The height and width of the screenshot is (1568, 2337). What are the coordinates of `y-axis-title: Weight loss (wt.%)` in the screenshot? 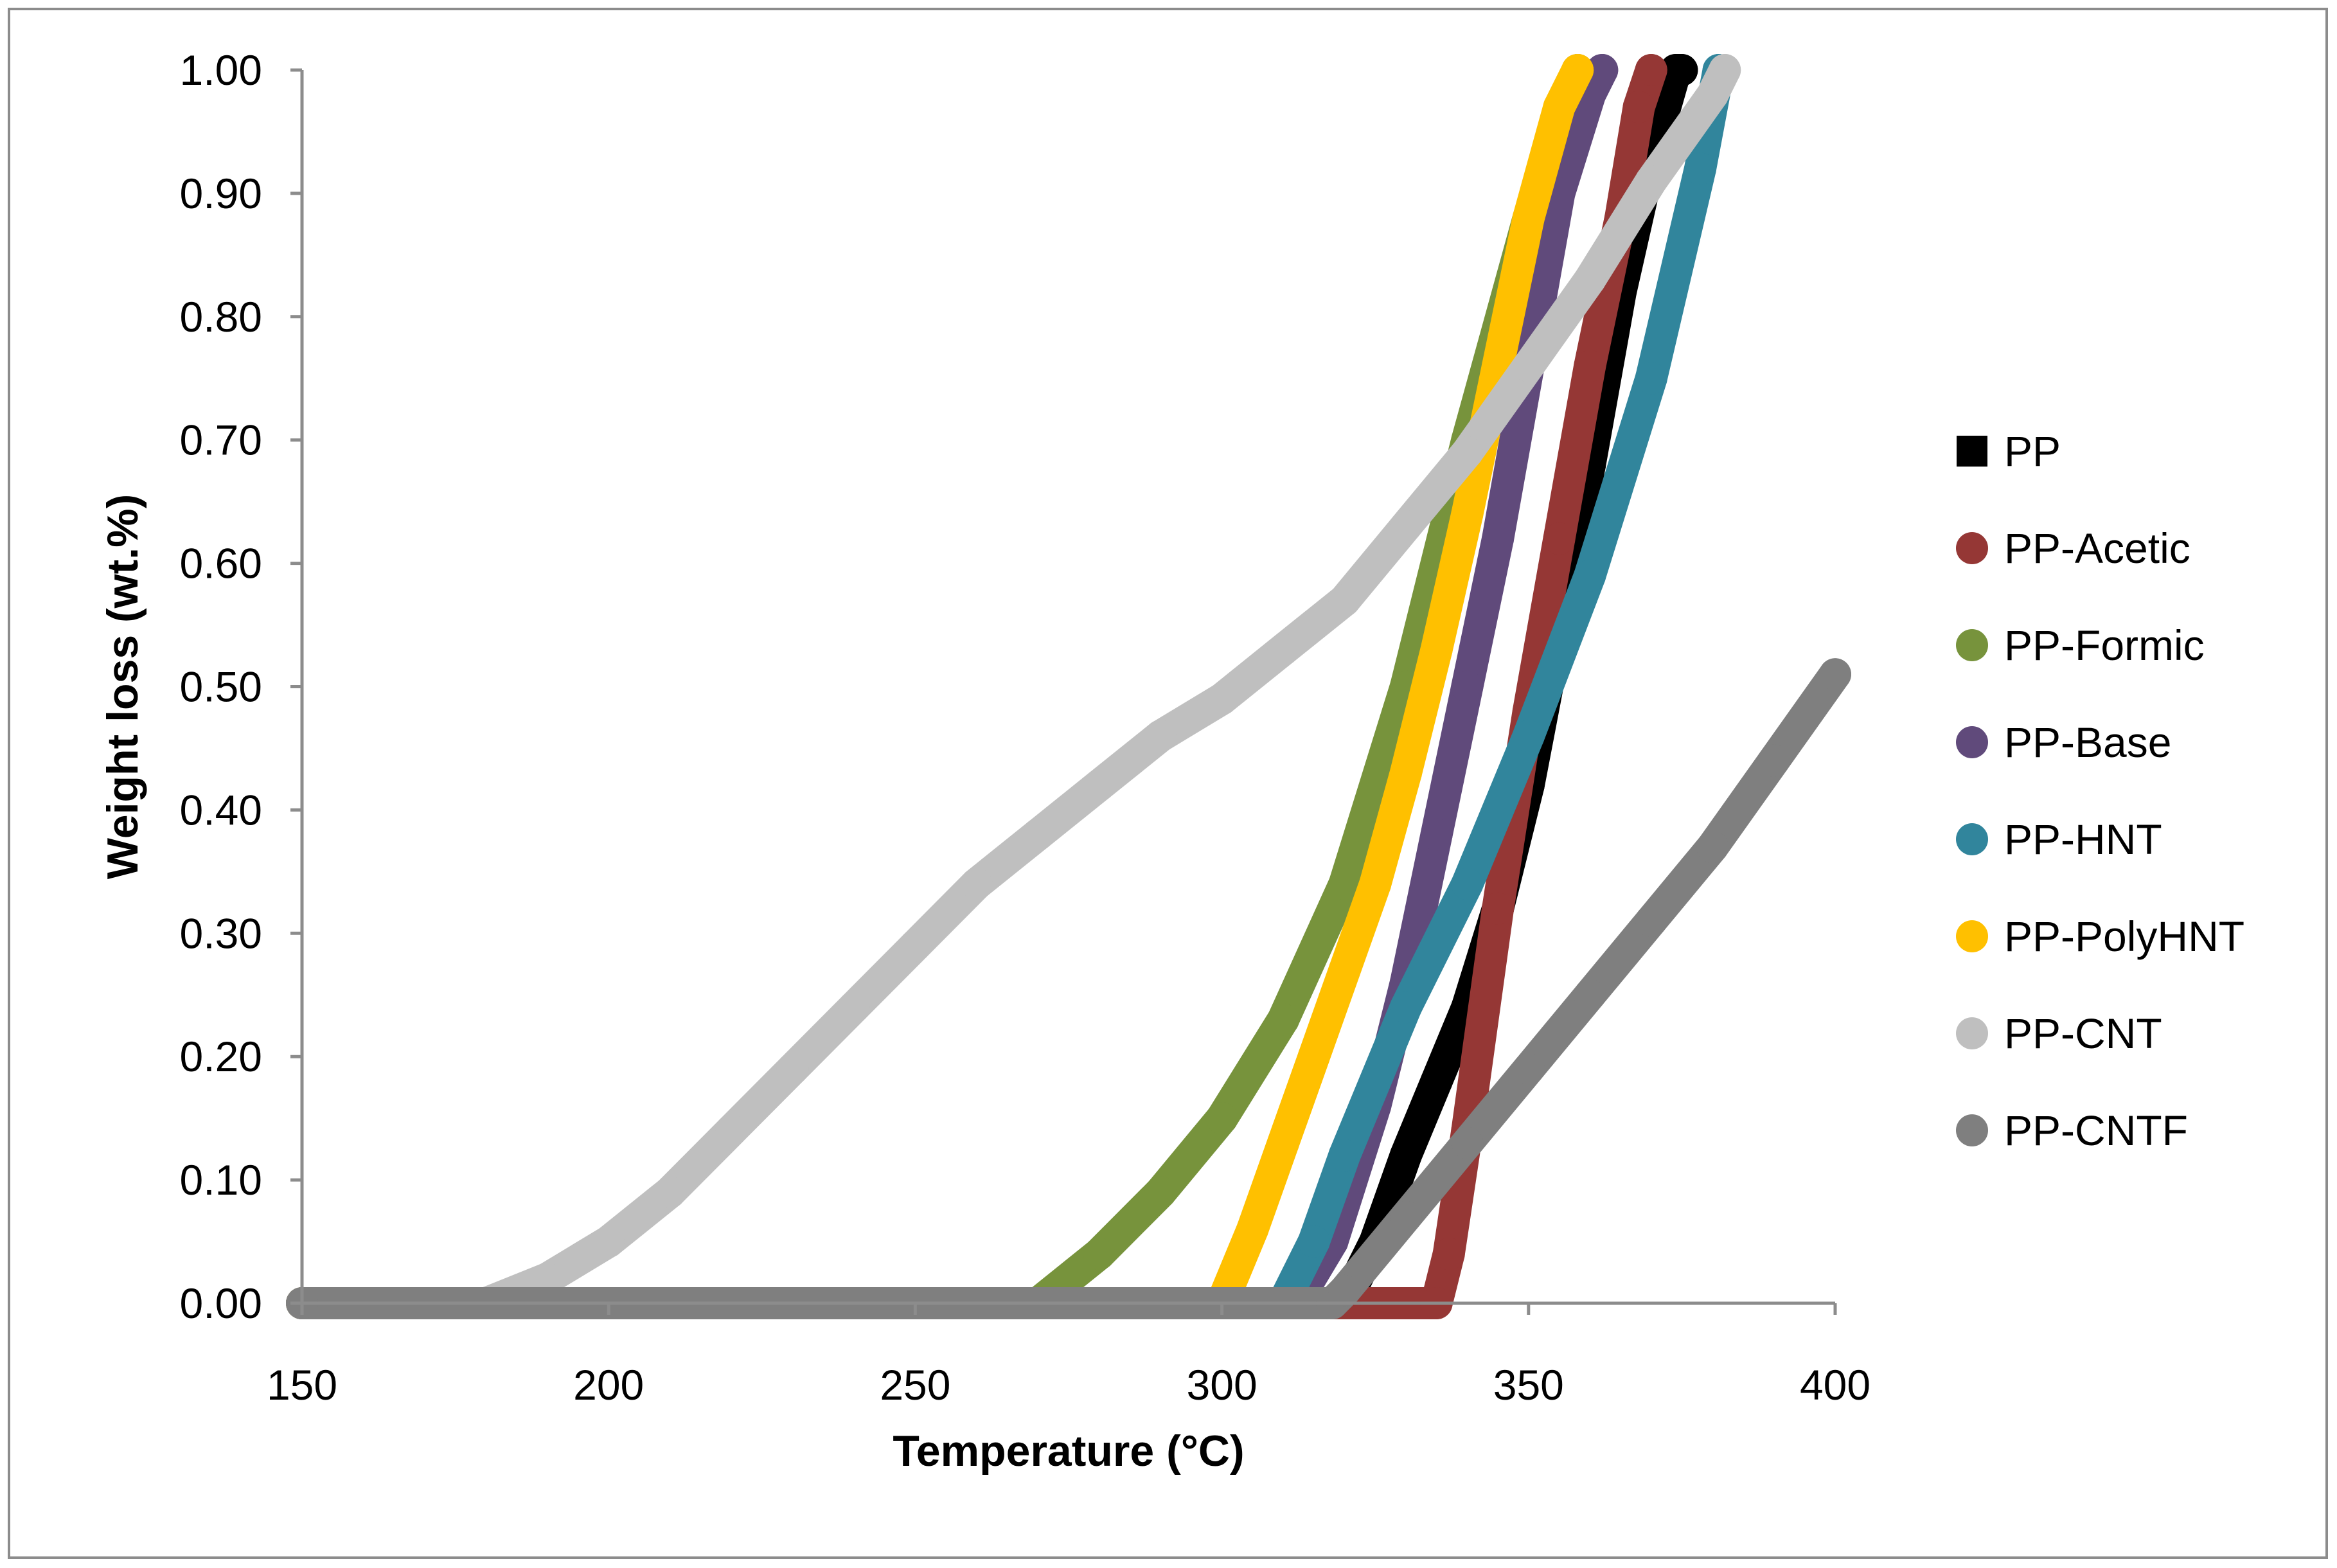 It's located at (123, 686).